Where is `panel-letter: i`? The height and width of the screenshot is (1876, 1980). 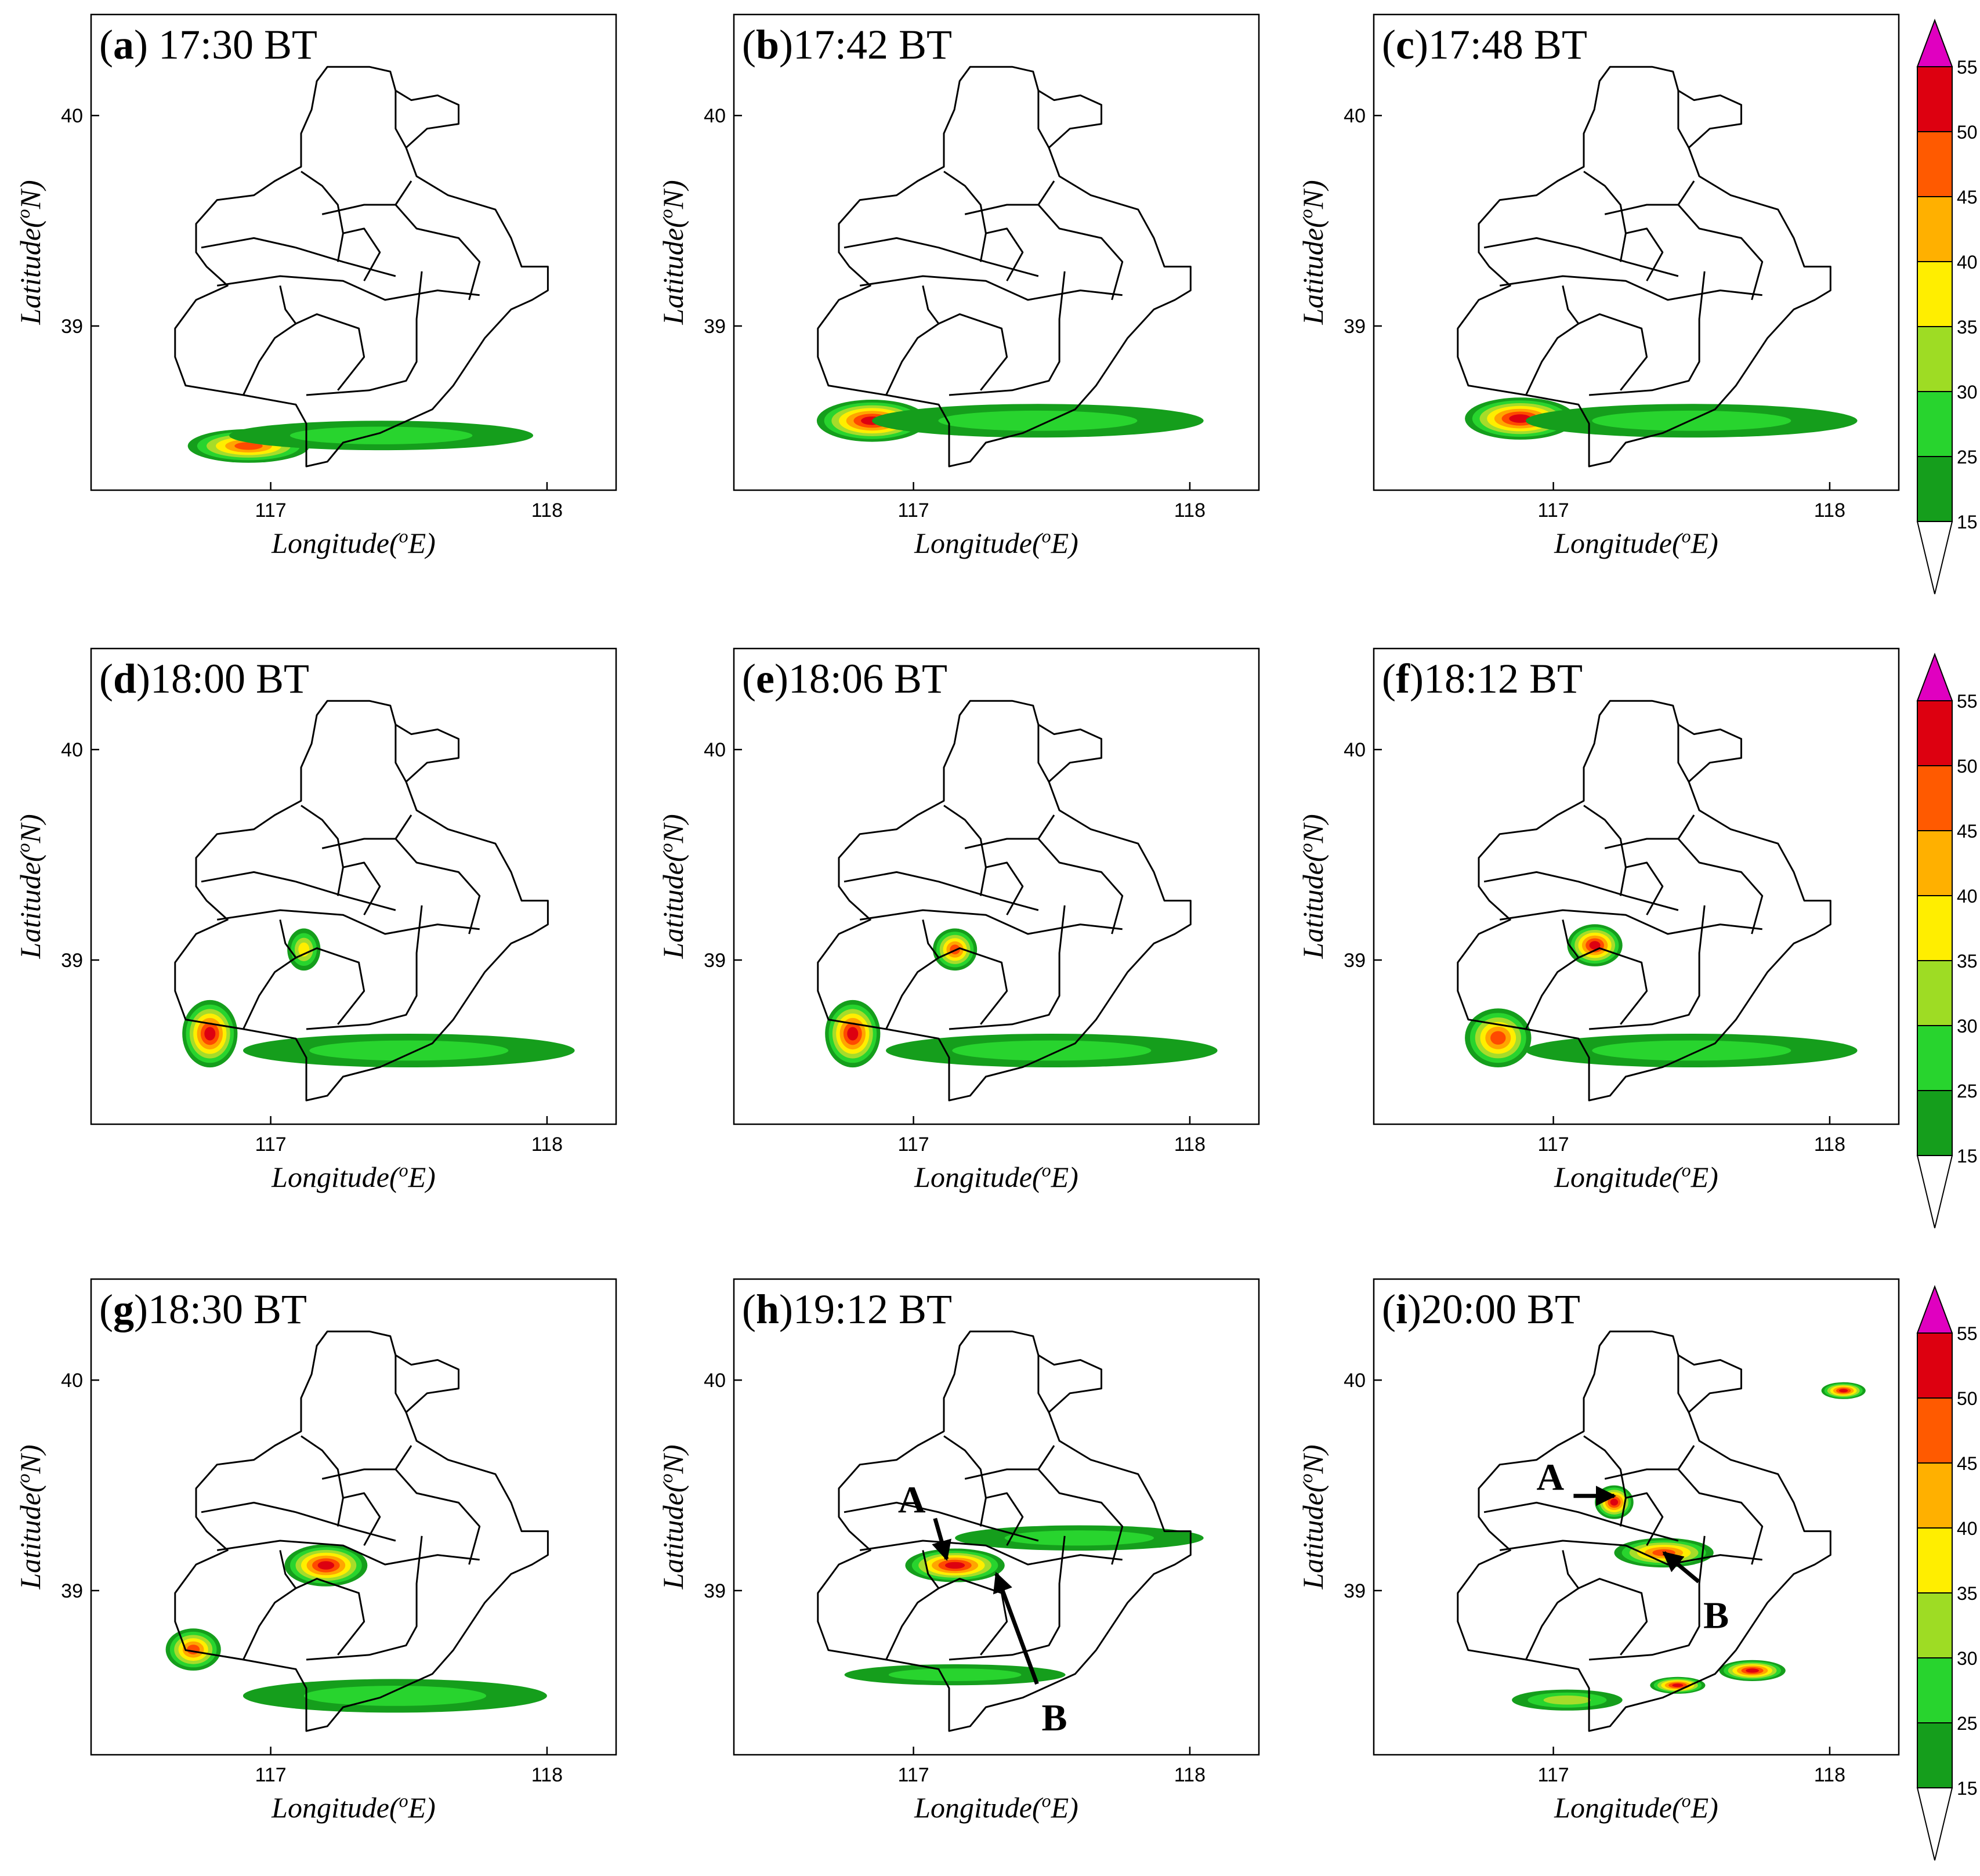
panel-letter: i is located at coordinates (1402, 1309).